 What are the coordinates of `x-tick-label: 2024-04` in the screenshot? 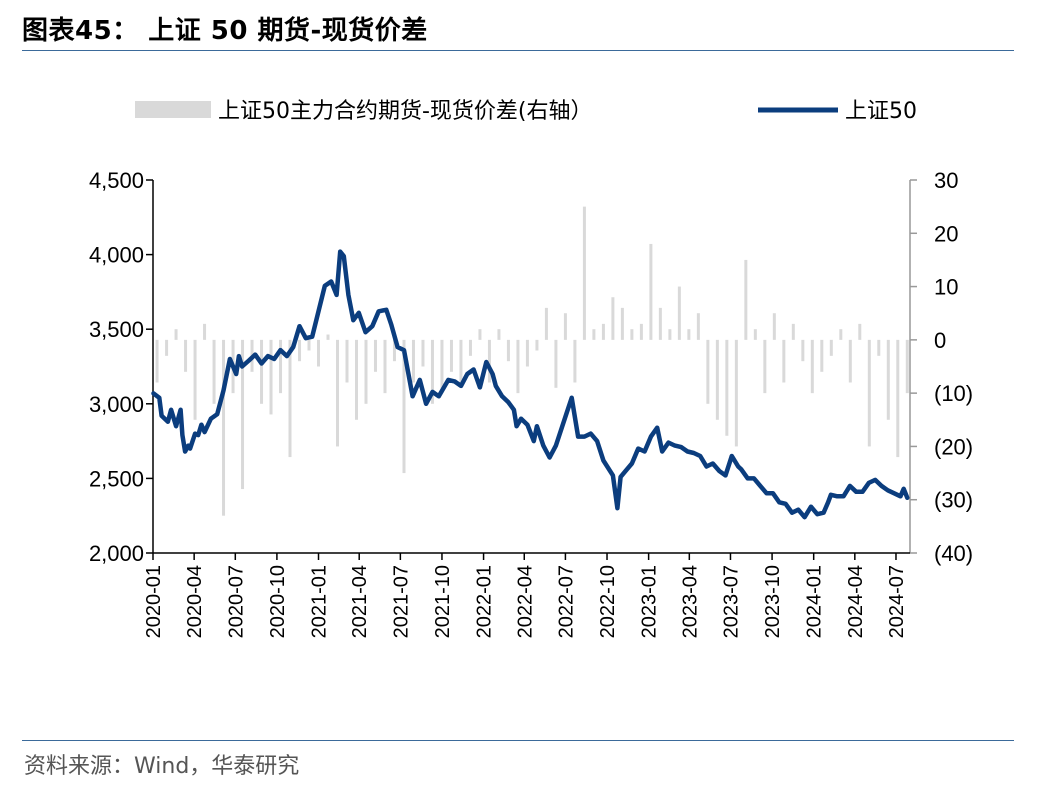 It's located at (856, 601).